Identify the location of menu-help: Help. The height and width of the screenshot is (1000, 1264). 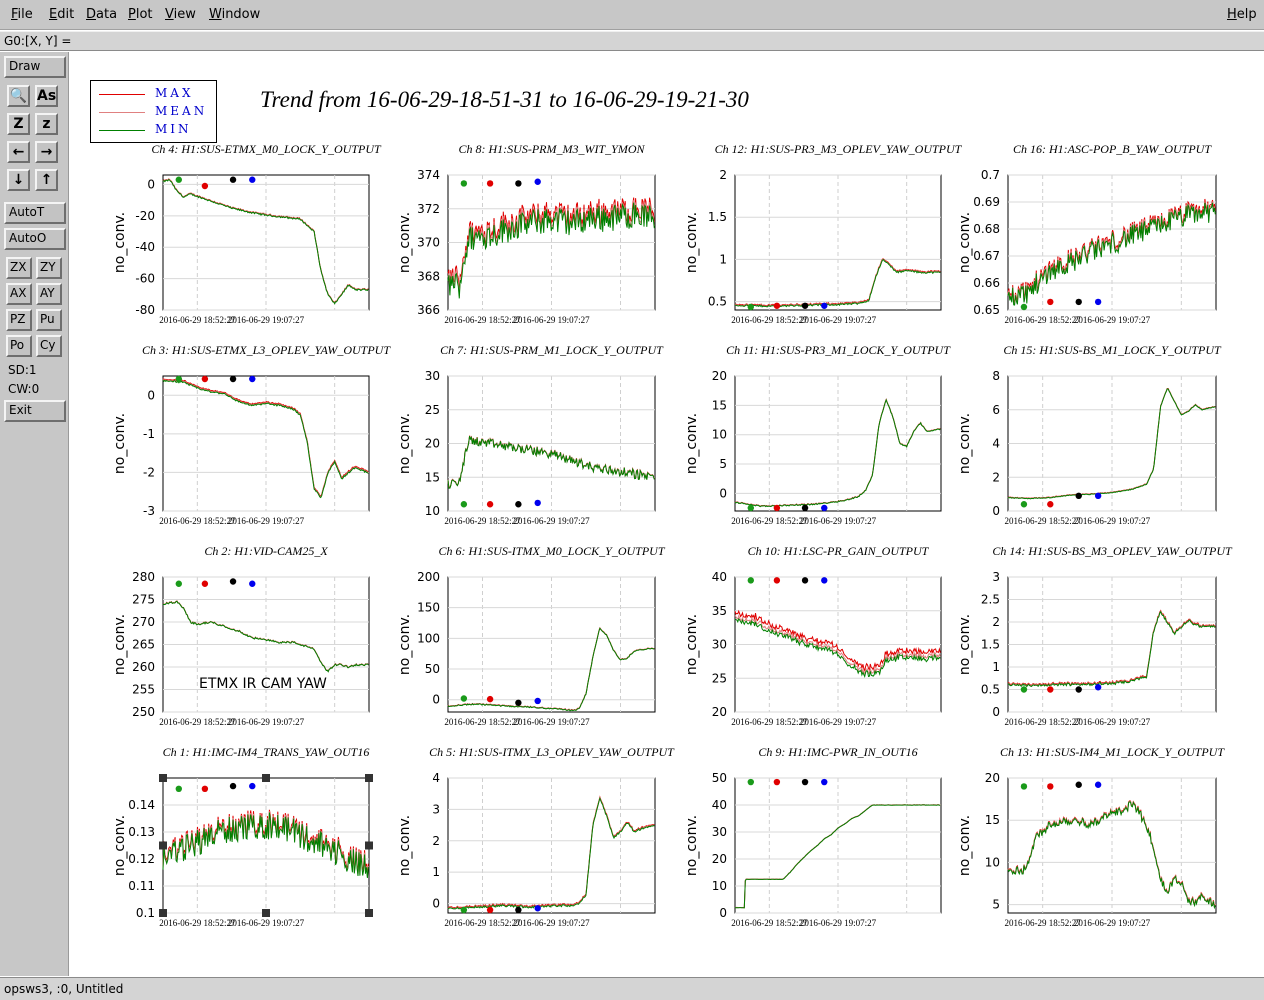
(1242, 14).